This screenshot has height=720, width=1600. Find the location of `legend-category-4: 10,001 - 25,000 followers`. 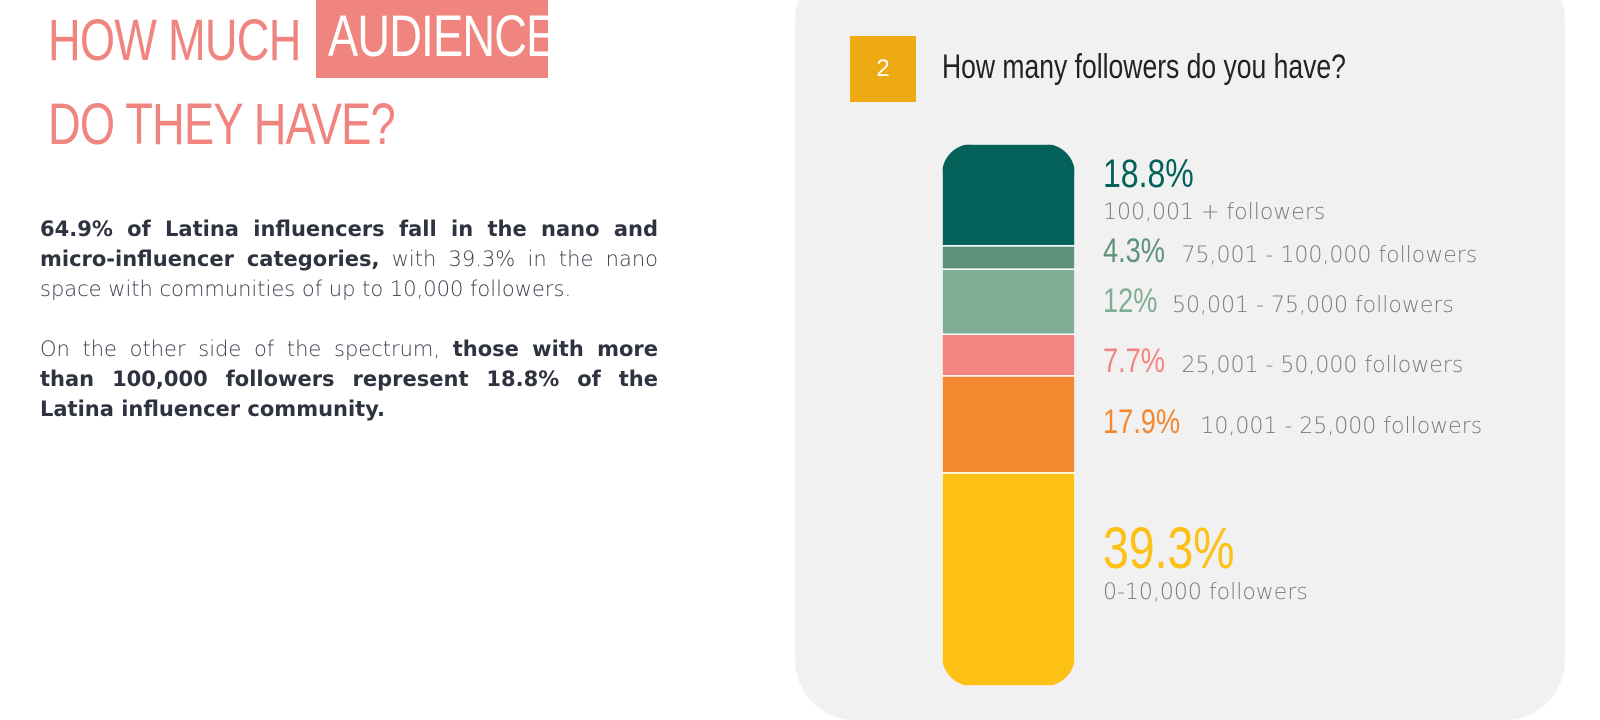

legend-category-4: 10,001 - 25,000 followers is located at coordinates (1338, 426).